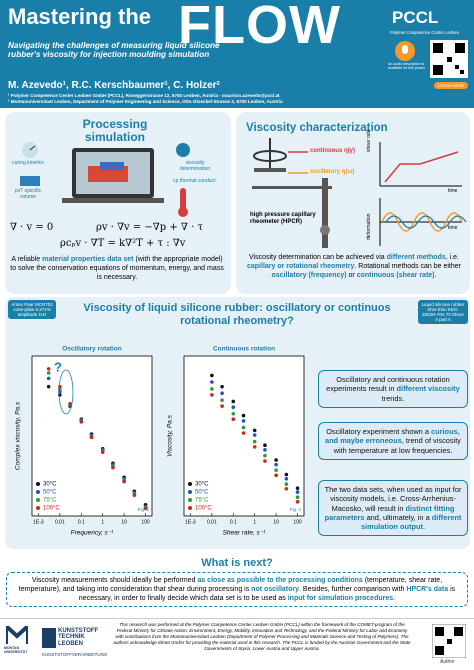  Describe the element at coordinates (453, 228) in the screenshot. I see `label: time` at that location.